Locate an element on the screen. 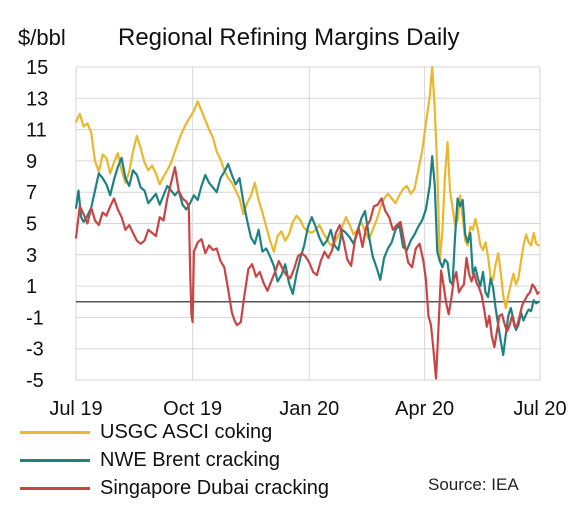 The image size is (577, 512). y-tick-label: -3 is located at coordinates (35, 350).